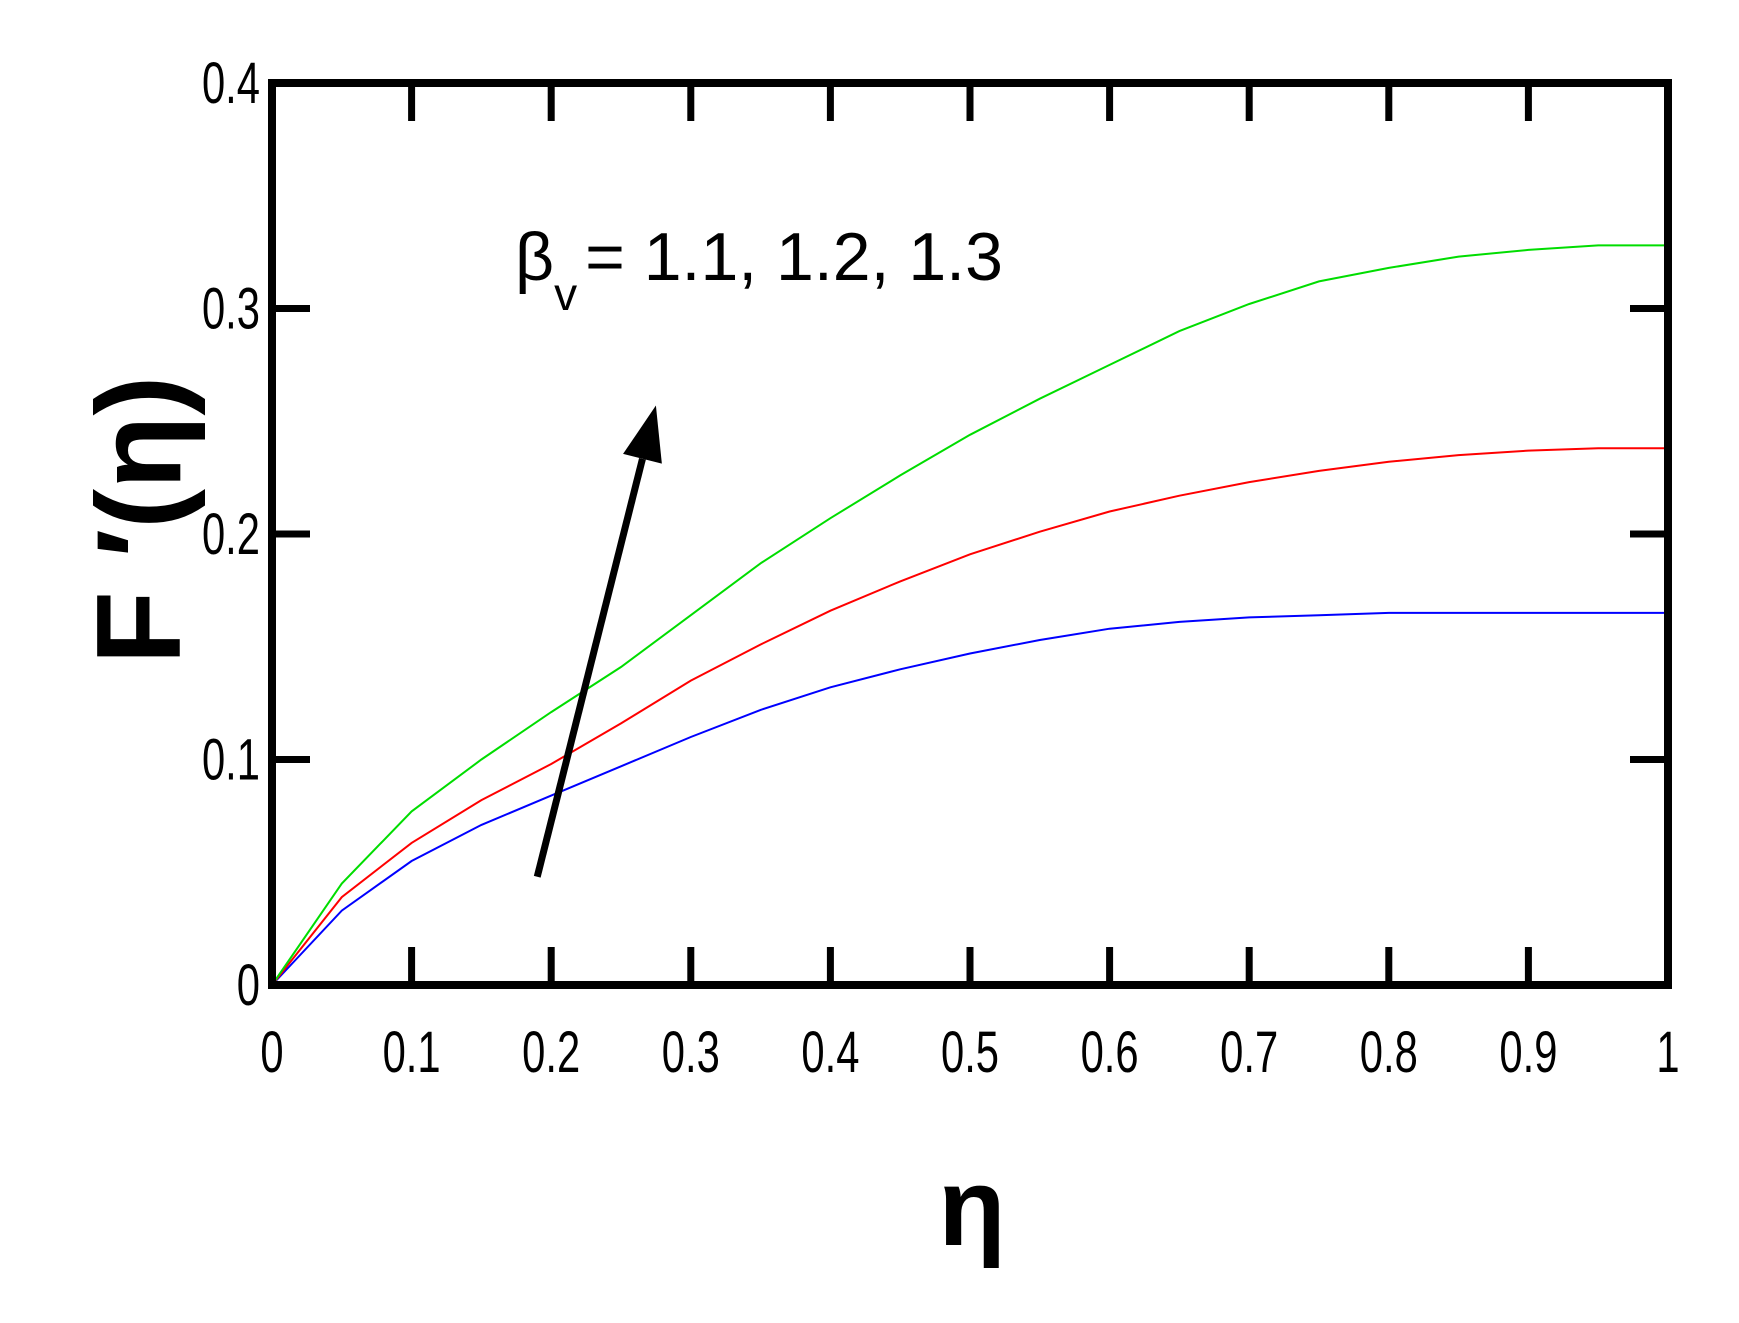 This screenshot has width=1739, height=1323. Describe the element at coordinates (139, 520) in the screenshot. I see `y-axis-label: F ′(η)` at that location.